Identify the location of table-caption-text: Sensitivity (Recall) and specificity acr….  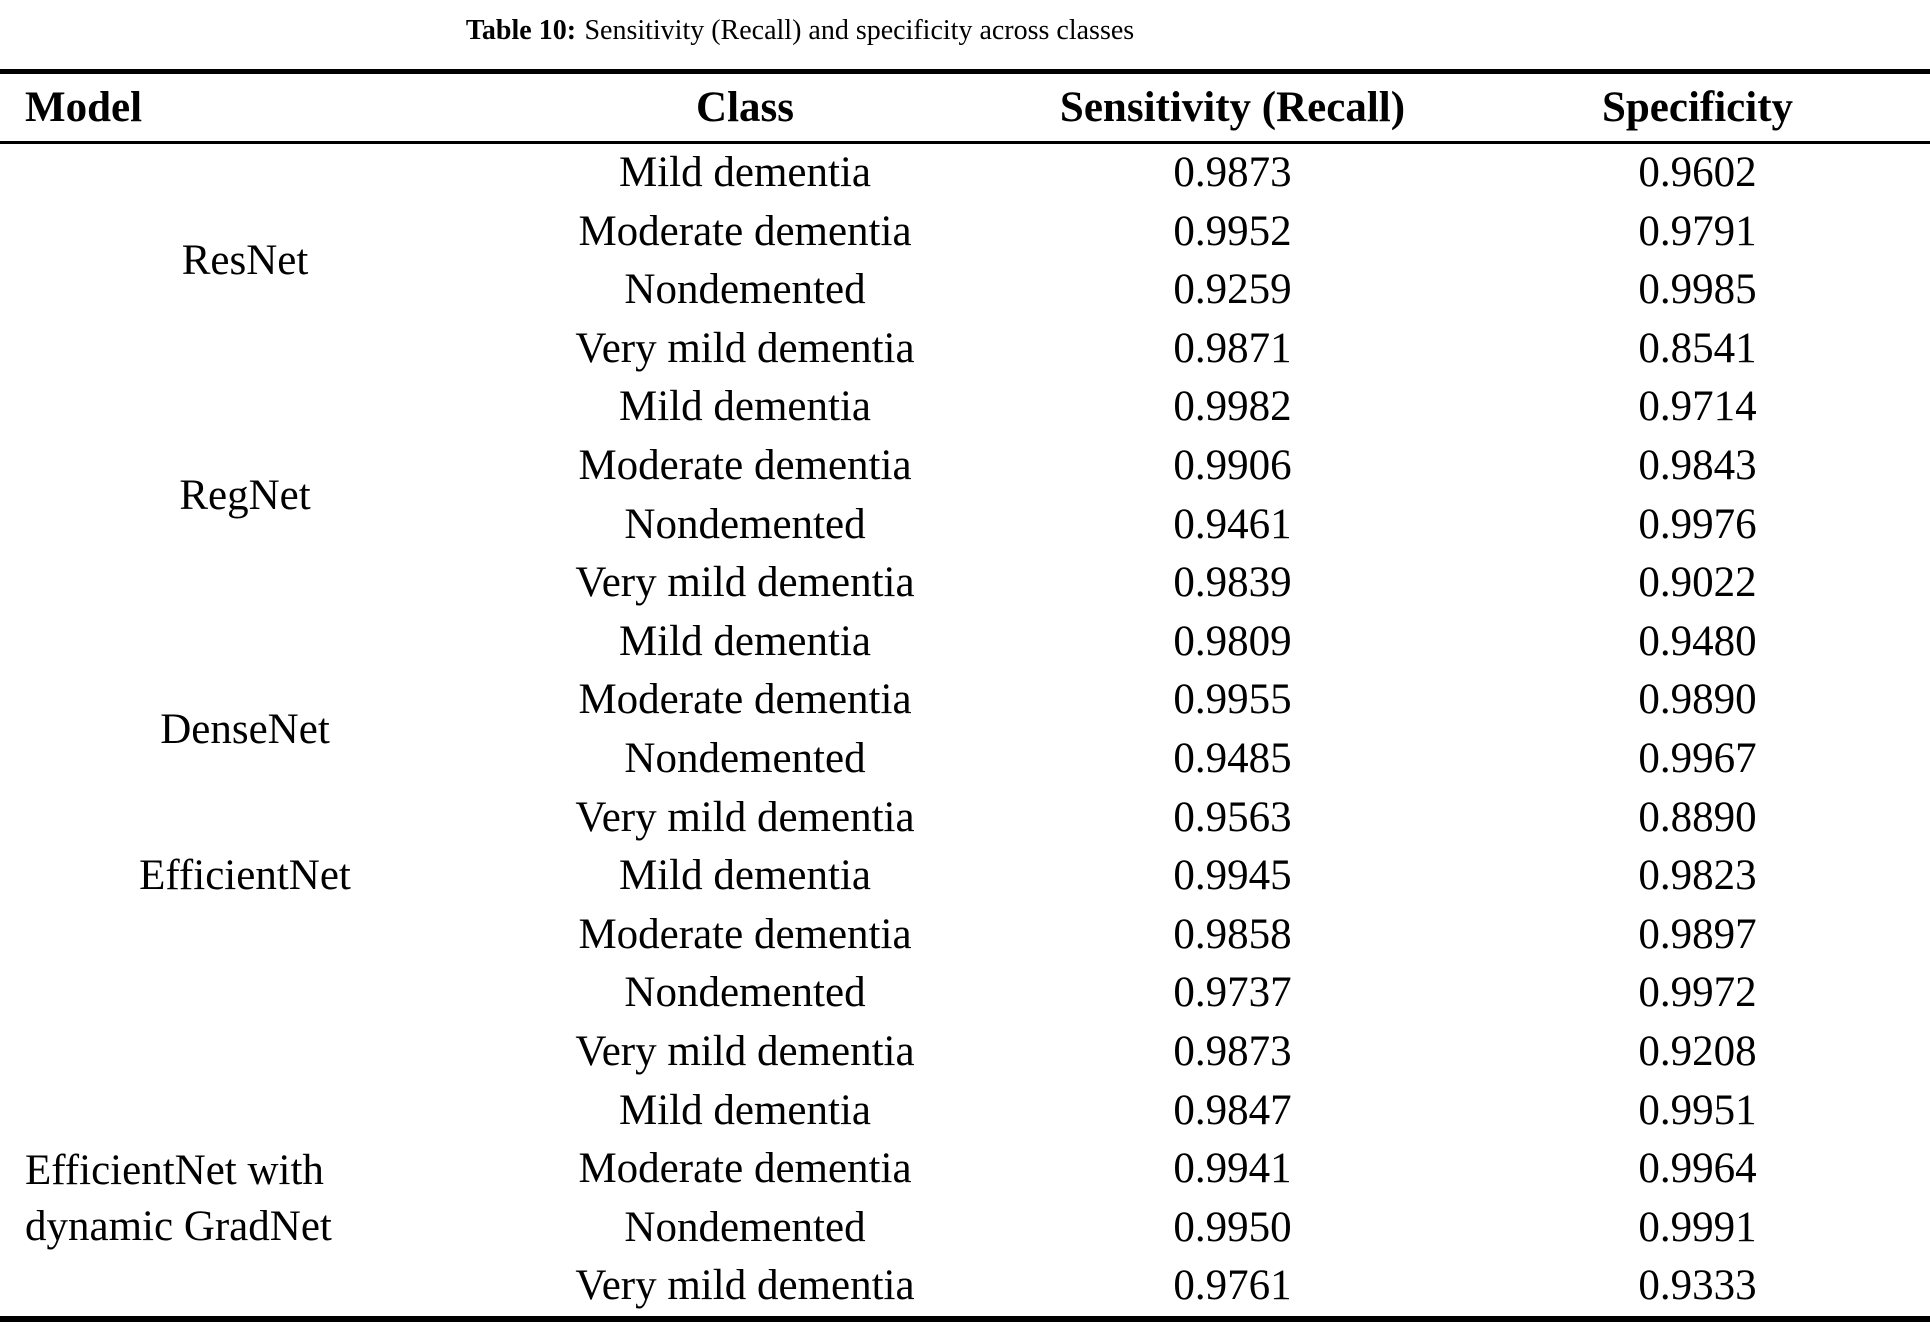
(859, 30).